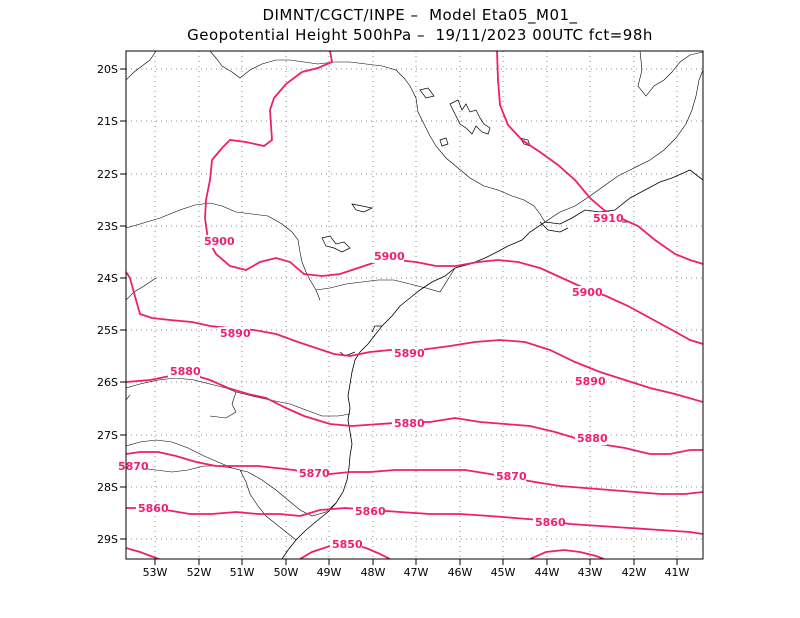 Image resolution: width=800 pixels, height=618 pixels. I want to click on lat-label: 26S, so click(107, 382).